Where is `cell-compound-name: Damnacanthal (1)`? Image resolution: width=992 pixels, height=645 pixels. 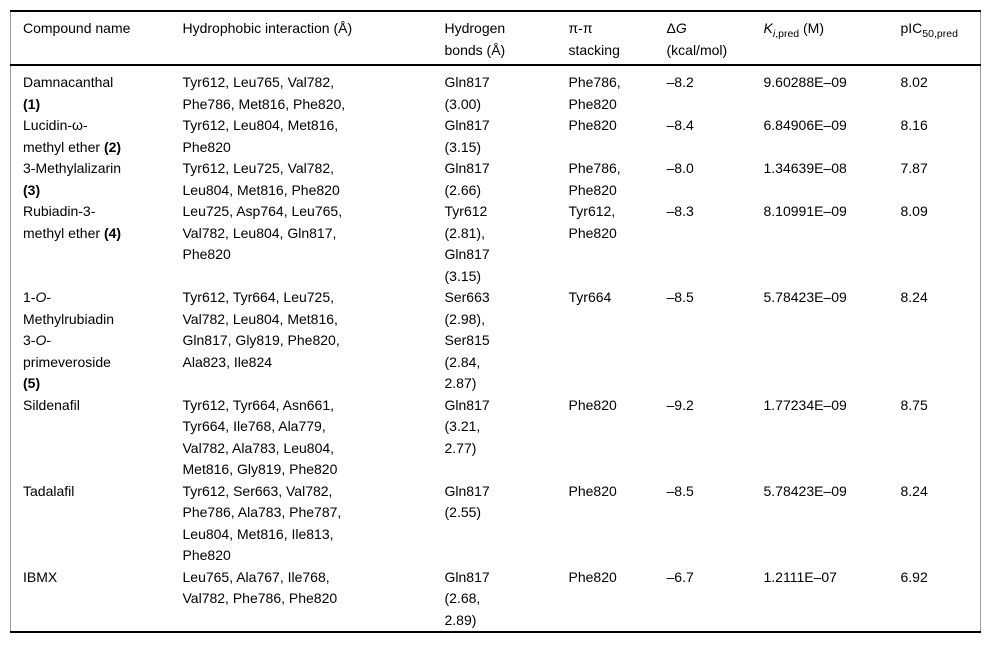
cell-compound-name: Damnacanthal (1) is located at coordinates (68, 93).